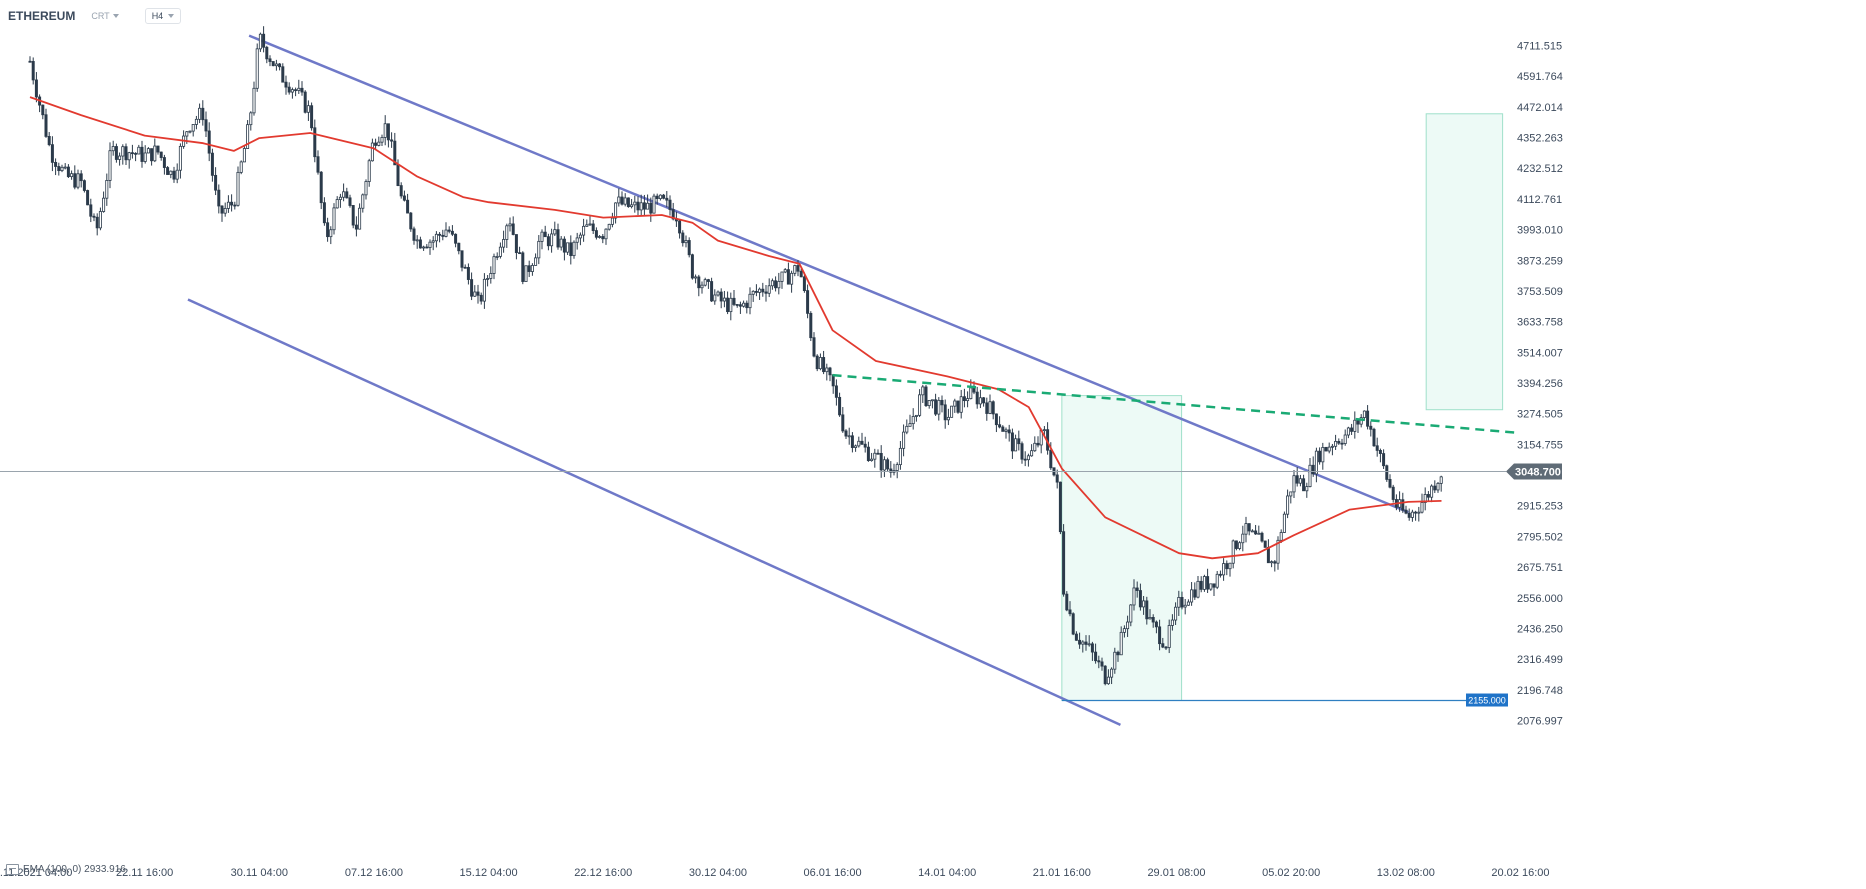 Image resolution: width=1866 pixels, height=889 pixels. Describe the element at coordinates (74, 869) in the screenshot. I see `ema-legend-label: EMA (100, 0) 2933.916` at that location.